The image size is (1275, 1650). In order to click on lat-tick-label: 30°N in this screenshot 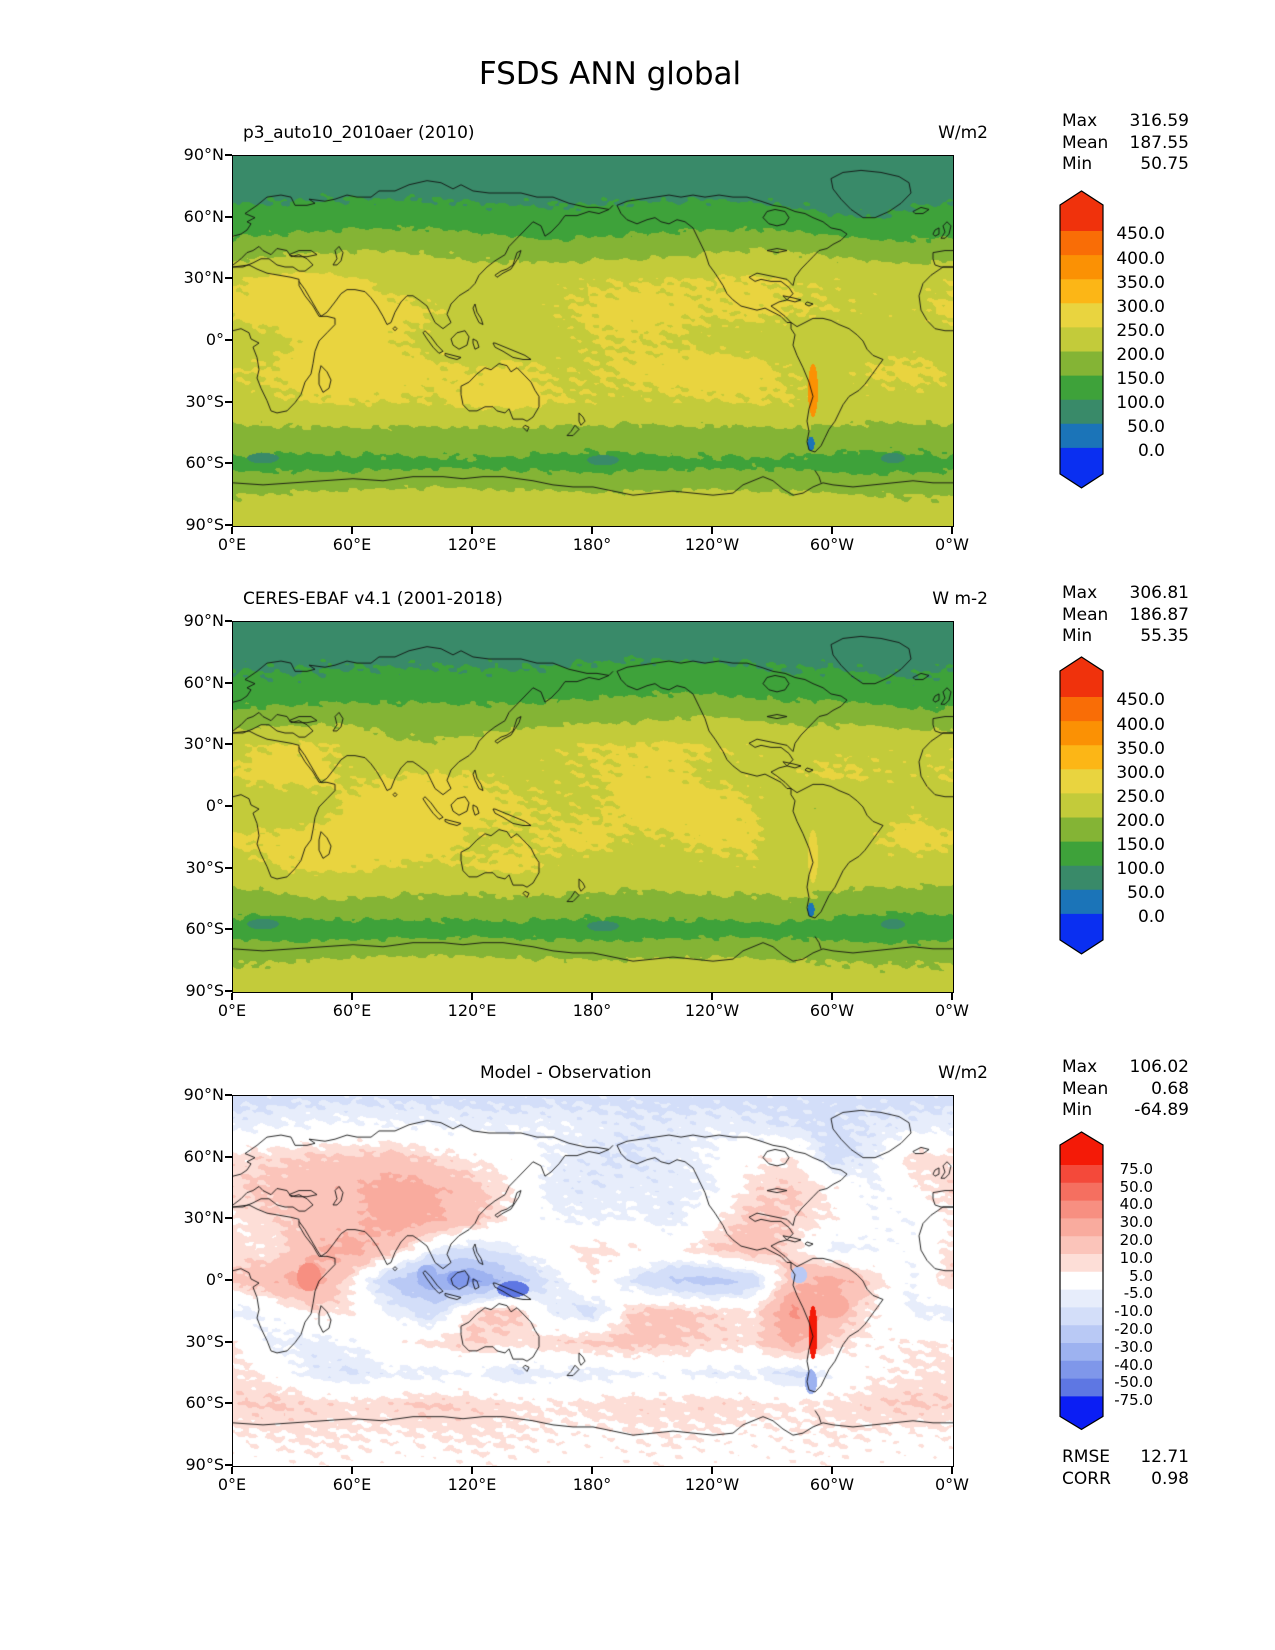, I will do `click(203, 744)`.